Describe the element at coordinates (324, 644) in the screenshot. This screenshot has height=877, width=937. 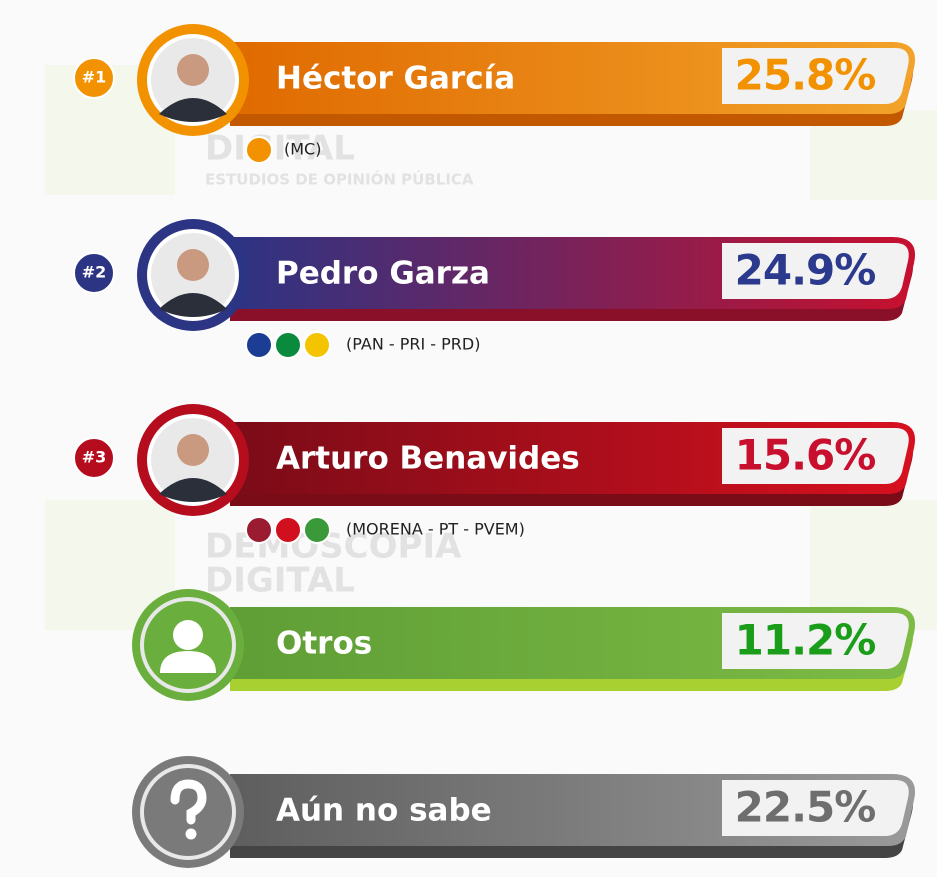
I see `name: Otros` at that location.